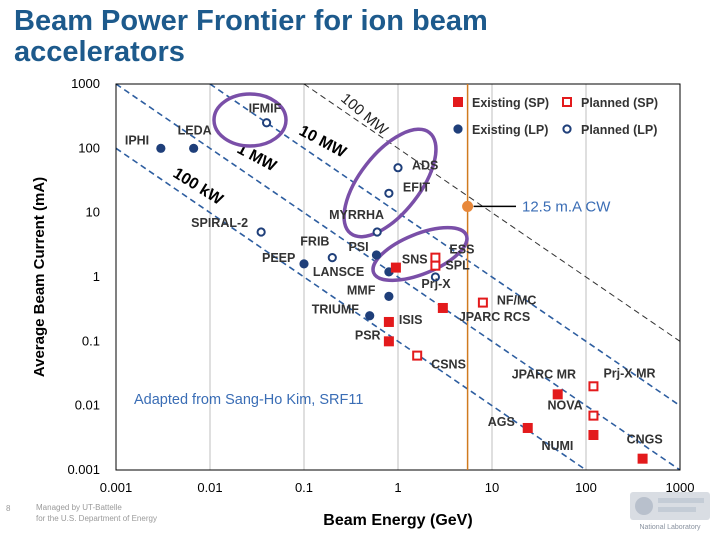 This screenshot has width=720, height=540. What do you see at coordinates (398, 168) in the screenshot?
I see `point-ads` at bounding box center [398, 168].